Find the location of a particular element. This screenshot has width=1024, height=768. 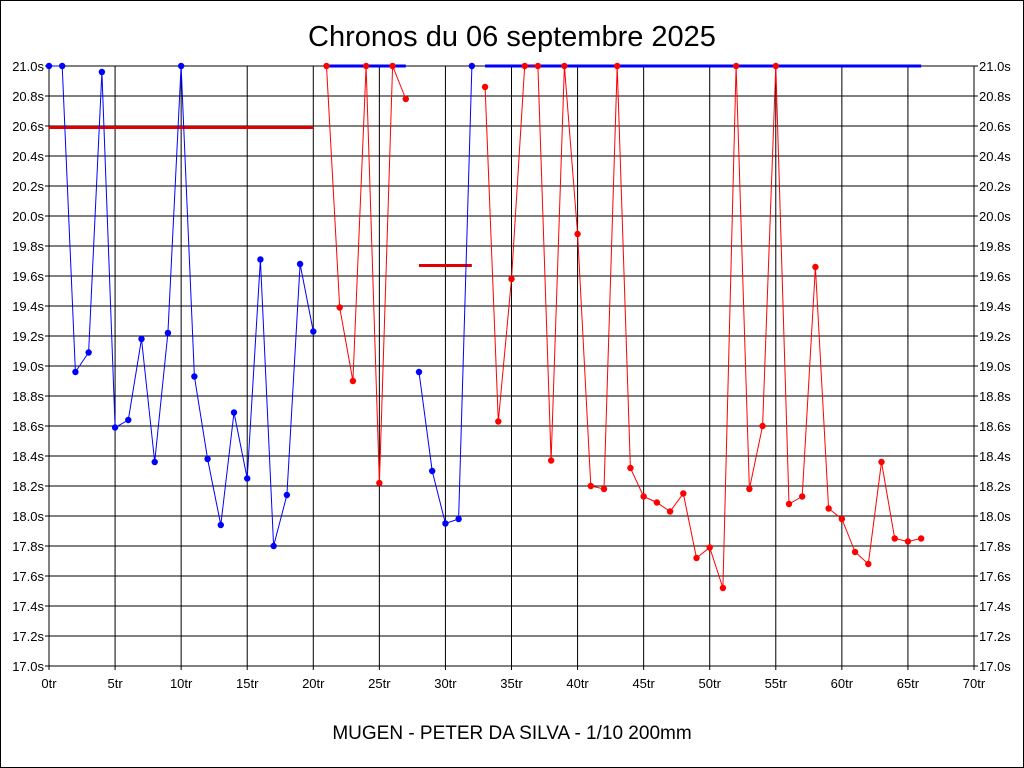

y-tick-label: 20.0s is located at coordinates (28, 216).